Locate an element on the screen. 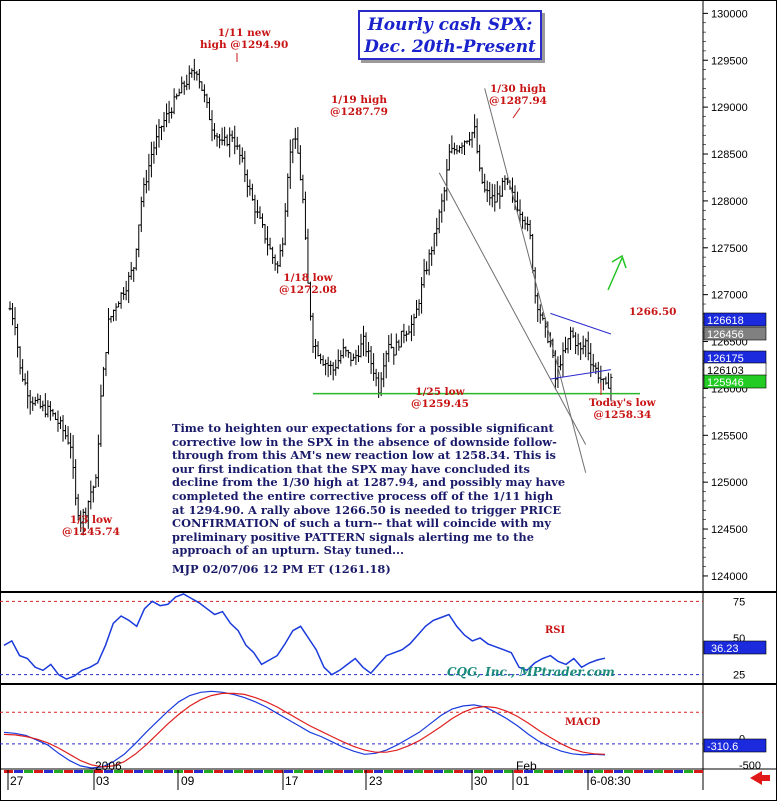 The image size is (777, 801). price-y-tick-label: 125000 is located at coordinates (729, 483).